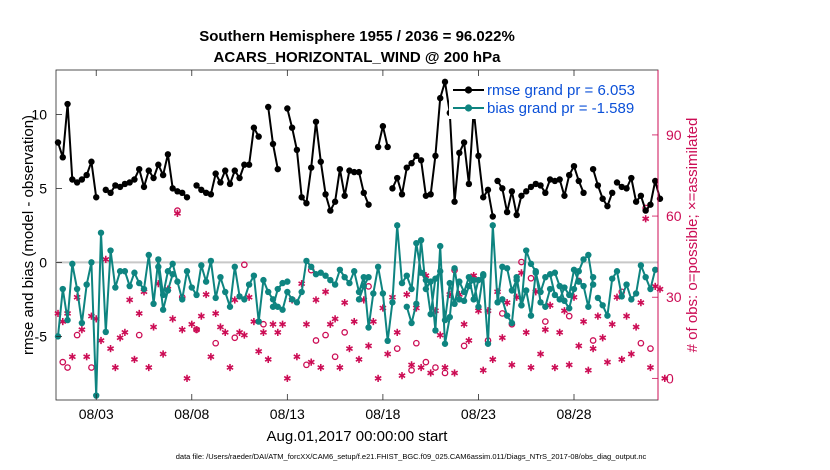  What do you see at coordinates (692, 235) in the screenshot?
I see `y-axis-right-label: # of obs: o=possible; ×=assimilated` at bounding box center [692, 235].